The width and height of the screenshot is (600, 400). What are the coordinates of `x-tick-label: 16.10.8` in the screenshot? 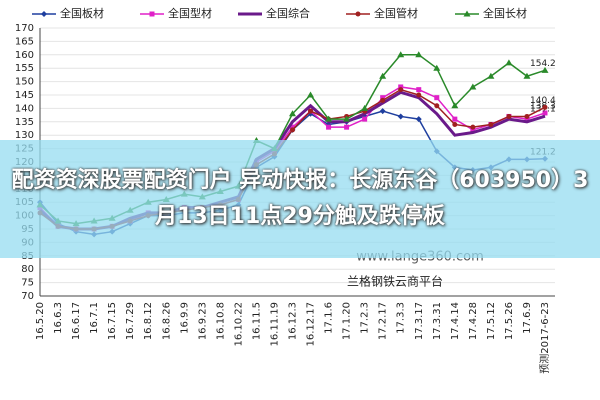 It's located at (220, 321).